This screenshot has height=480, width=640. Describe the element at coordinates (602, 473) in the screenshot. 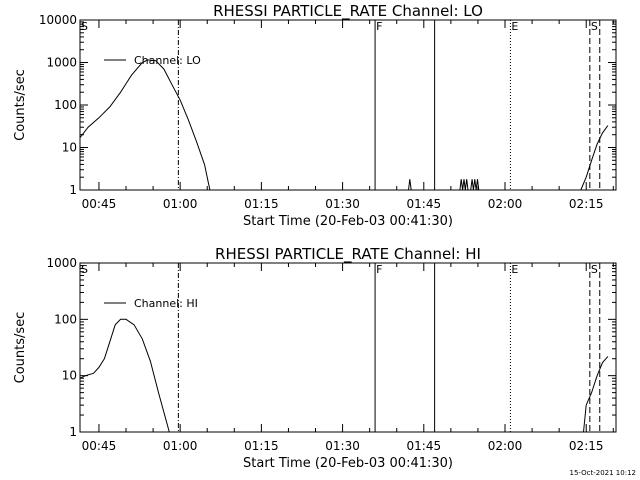

I see `timestamp-label: 15-Oct-2021 10:12` at that location.